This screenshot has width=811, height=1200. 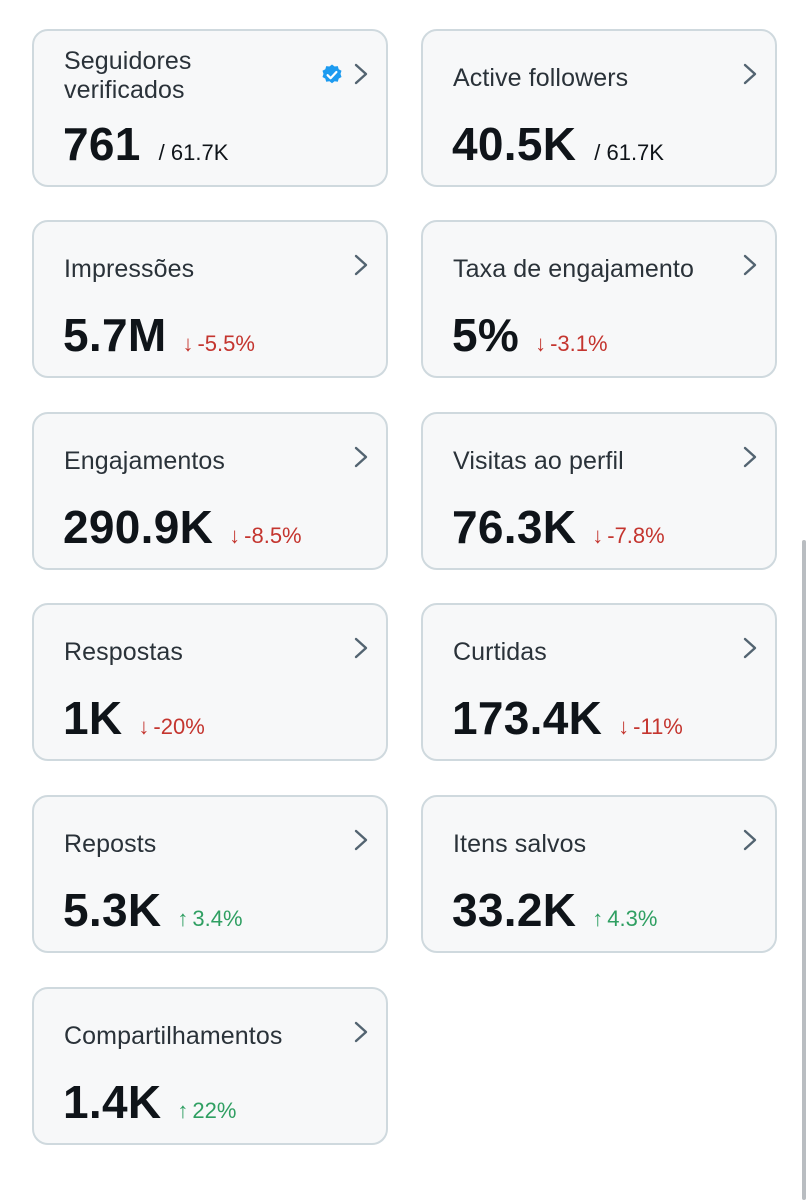 I want to click on card-change: ↑ 3.4%, so click(x=209, y=919).